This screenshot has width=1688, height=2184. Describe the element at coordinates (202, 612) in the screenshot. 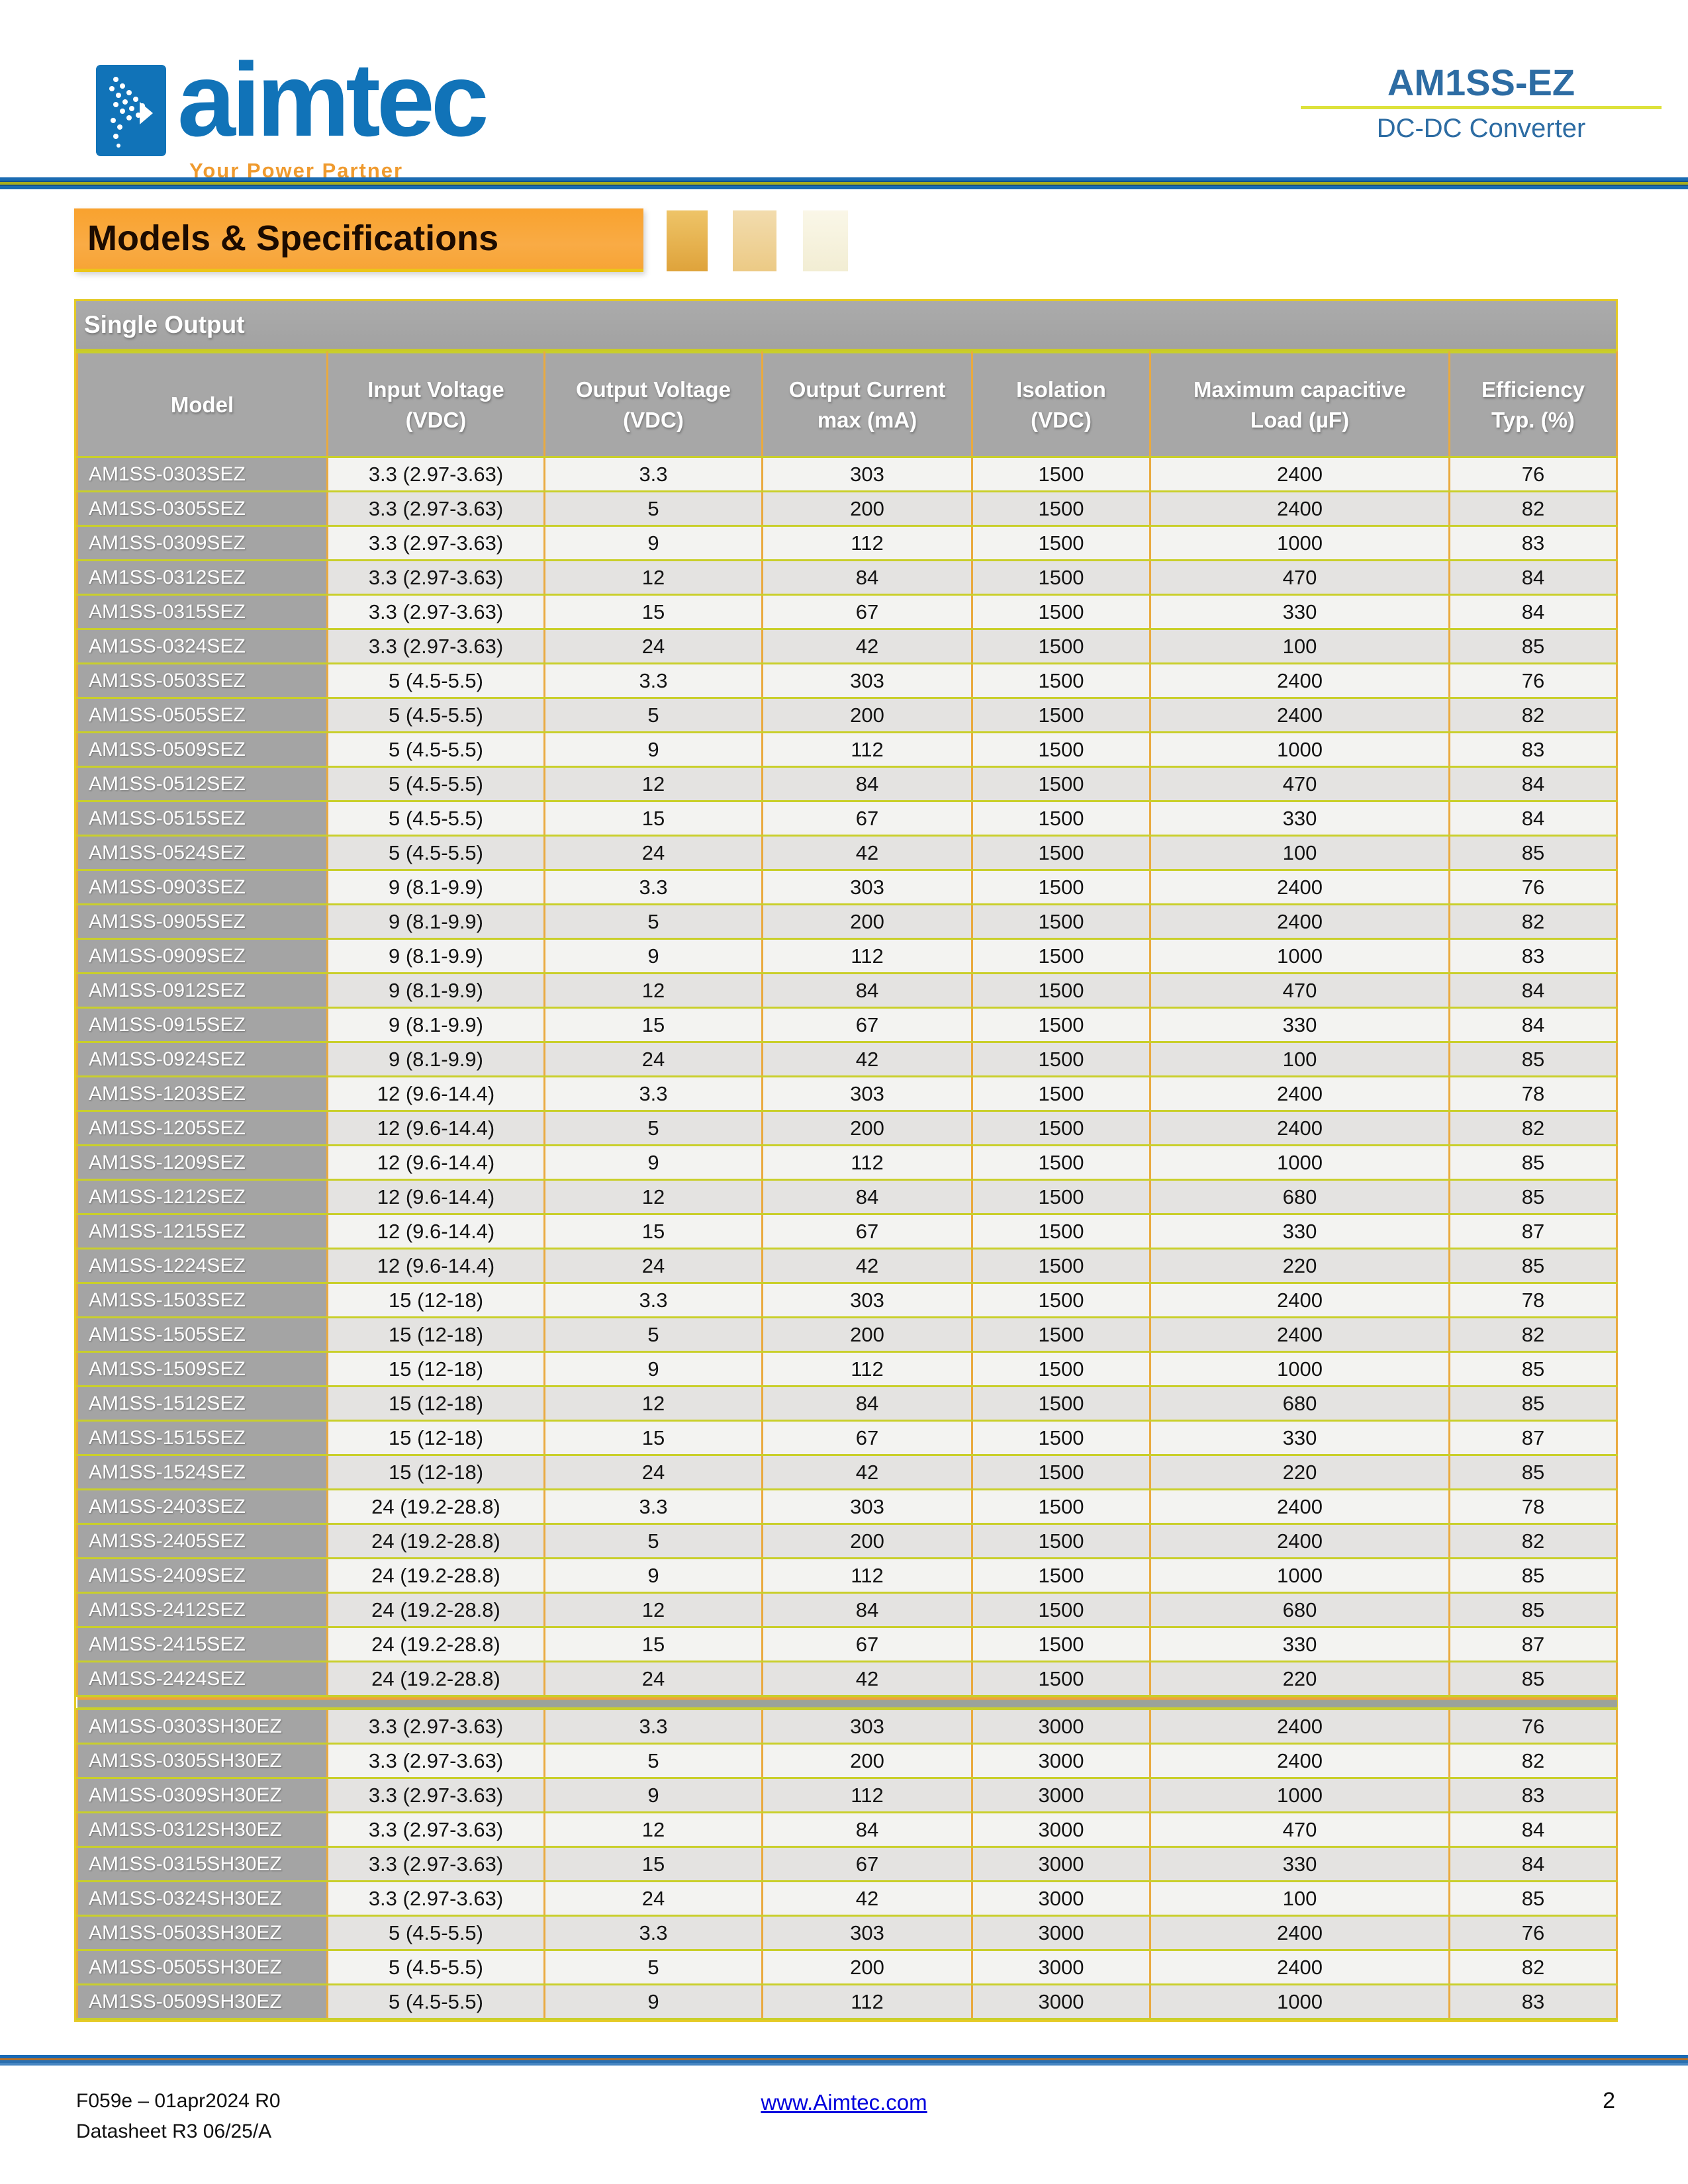

I see `model-cell: AM1SS-0315SEZ` at that location.